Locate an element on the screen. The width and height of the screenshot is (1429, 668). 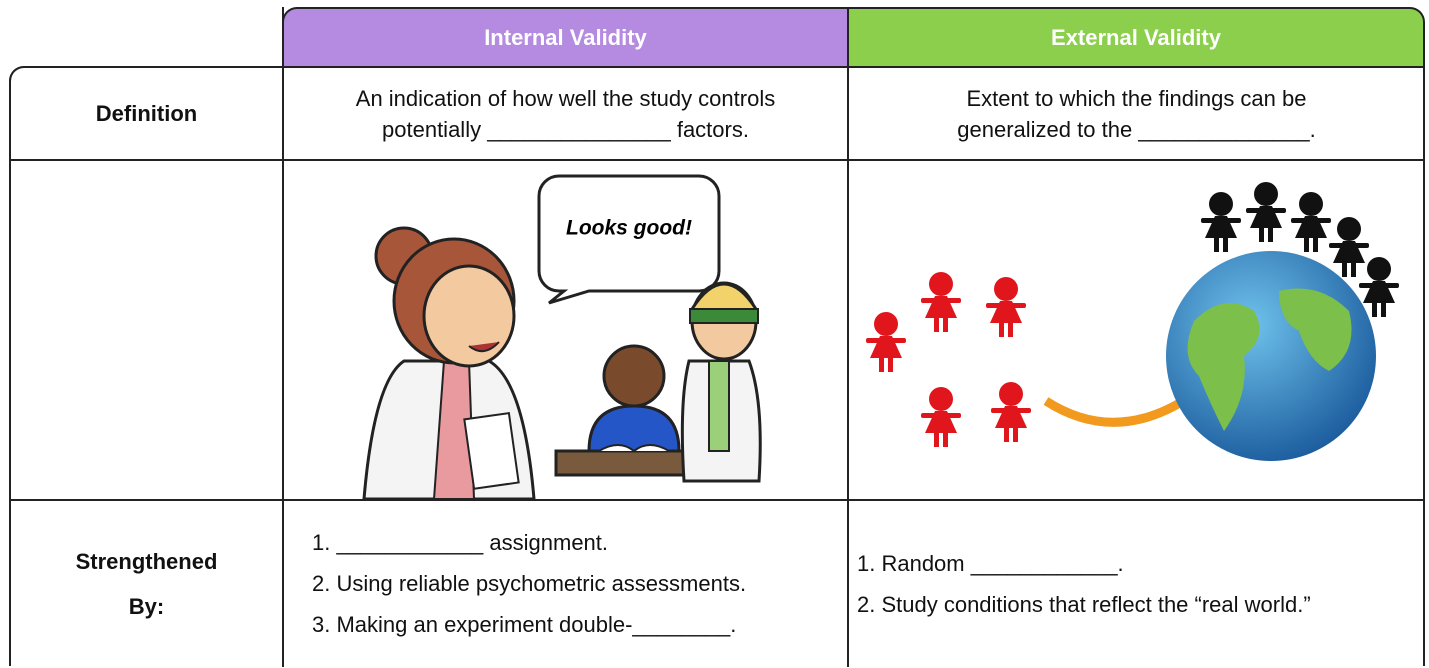
list-item: 3. Making an experiment double-________. is located at coordinates (524, 624).